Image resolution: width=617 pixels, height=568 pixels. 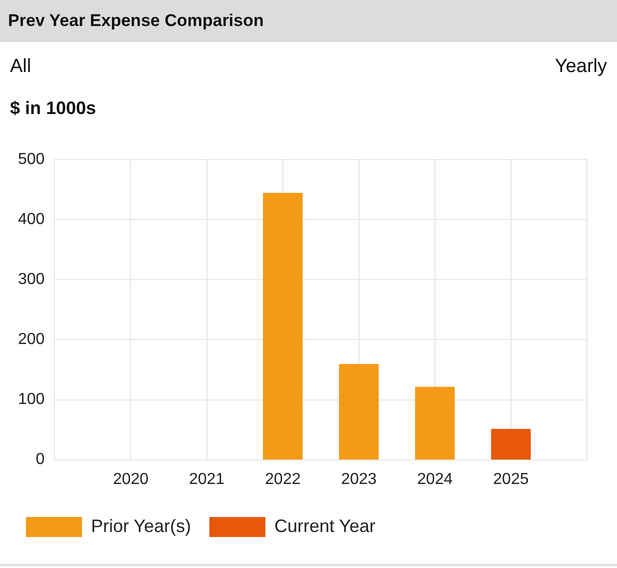 What do you see at coordinates (308, 21) in the screenshot?
I see `chart-title: Prev Year Expense Comparison` at bounding box center [308, 21].